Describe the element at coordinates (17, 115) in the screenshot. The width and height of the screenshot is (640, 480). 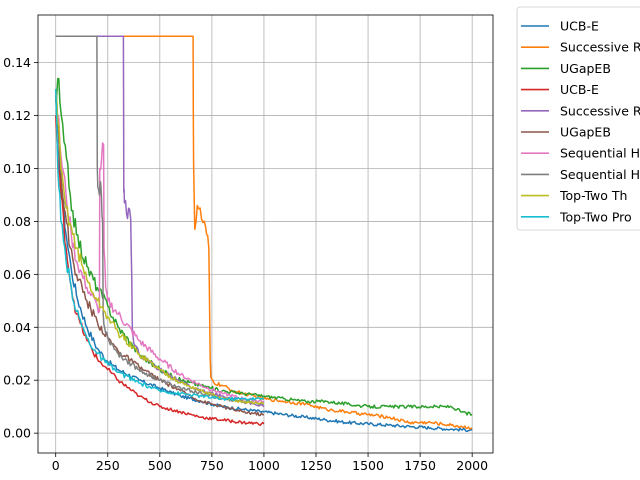
I see `y-tick-label: 0.12` at that location.